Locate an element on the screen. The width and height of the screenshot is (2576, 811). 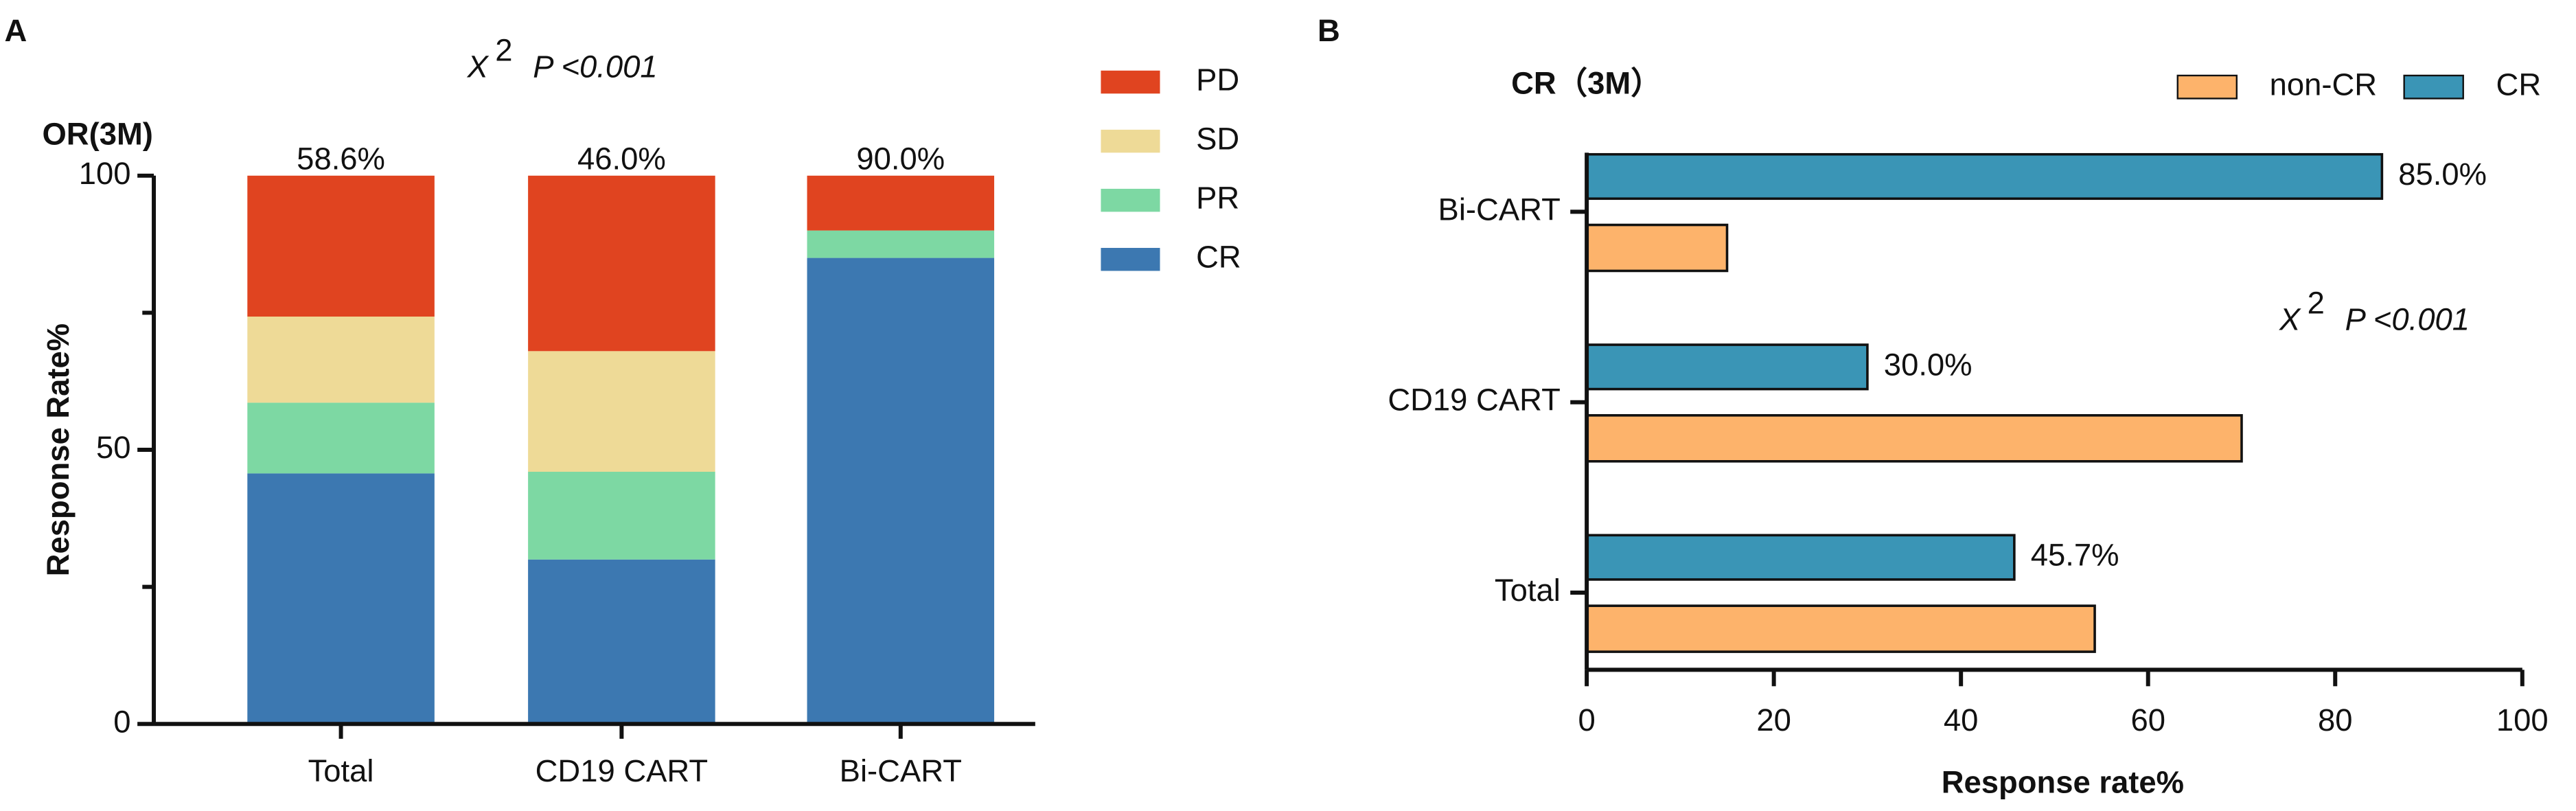
y-axis-label: Response Rate% is located at coordinates (58, 449).